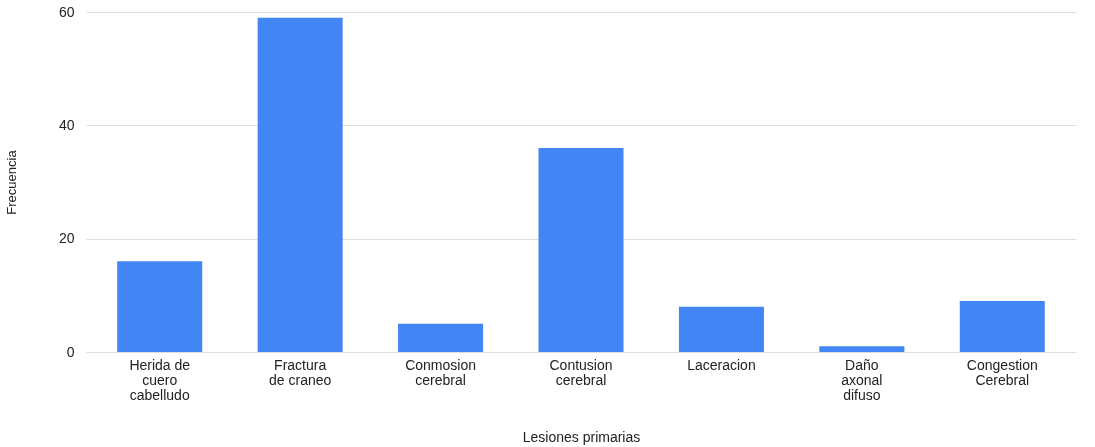 The image size is (1095, 447). I want to click on y-tick-label: 0, so click(70, 351).